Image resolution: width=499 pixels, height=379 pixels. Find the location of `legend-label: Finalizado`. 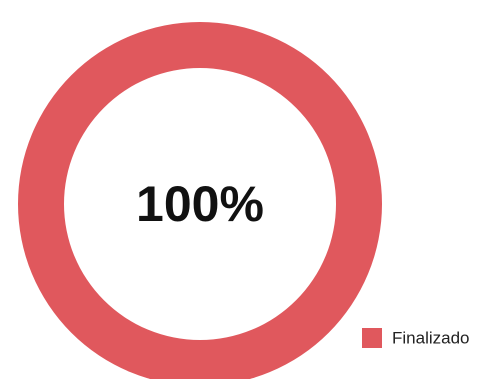

legend-label: Finalizado is located at coordinates (431, 337).